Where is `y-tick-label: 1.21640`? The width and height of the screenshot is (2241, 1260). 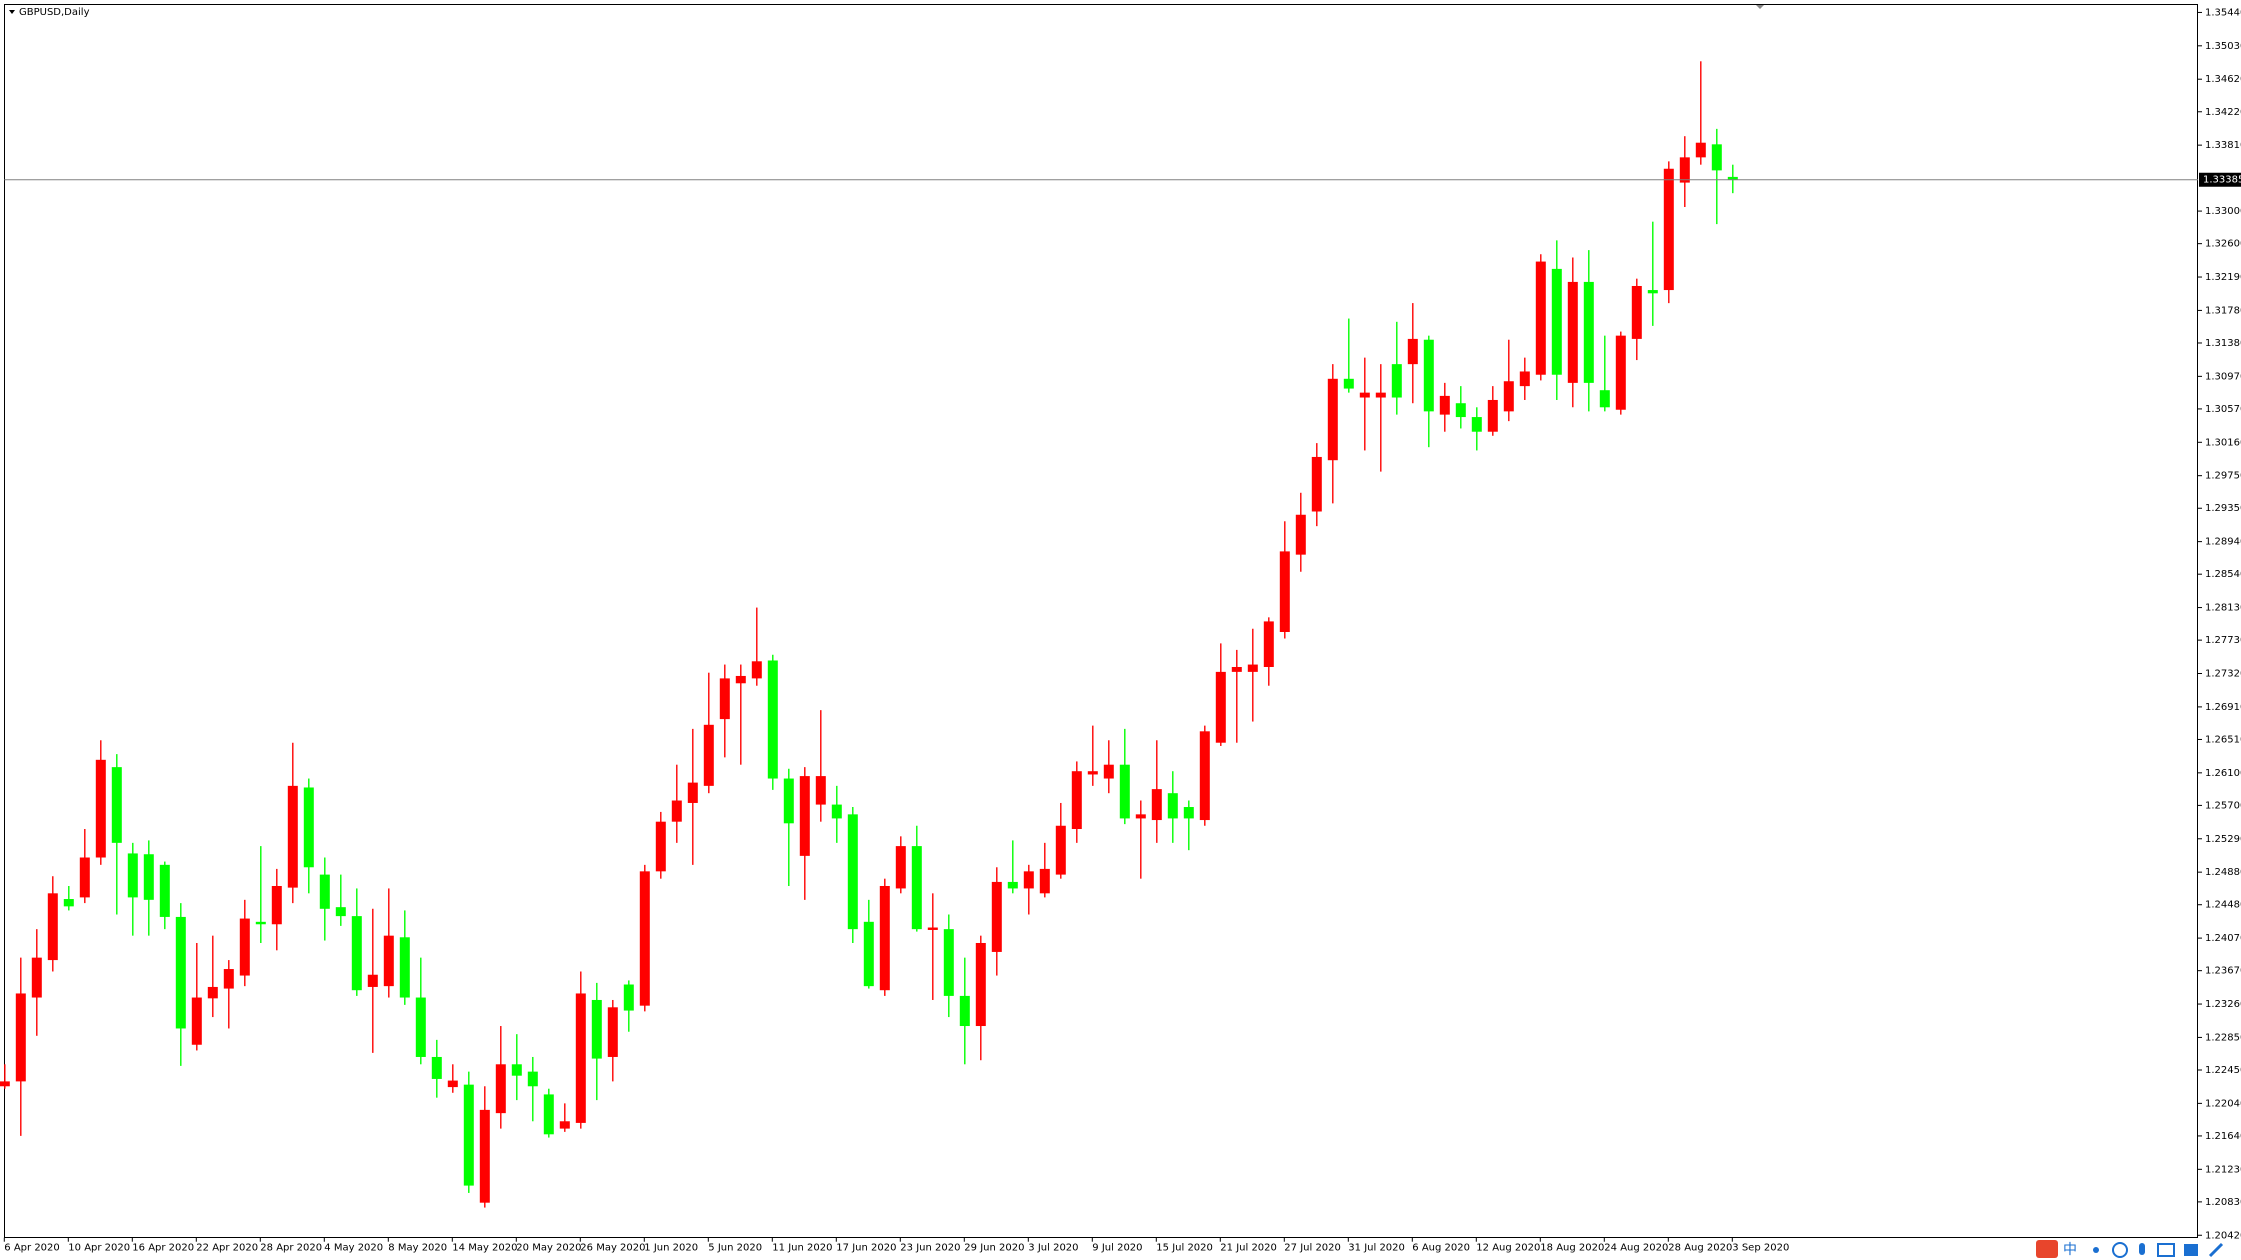
y-tick-label: 1.21640 is located at coordinates (2223, 1136).